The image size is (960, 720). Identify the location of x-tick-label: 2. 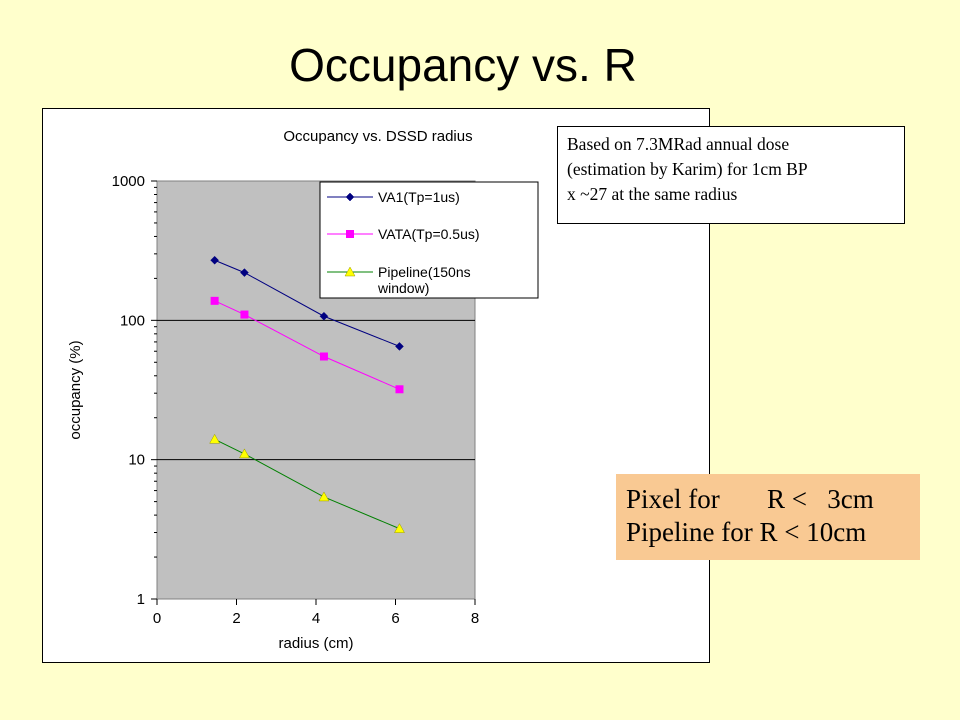
(236, 618).